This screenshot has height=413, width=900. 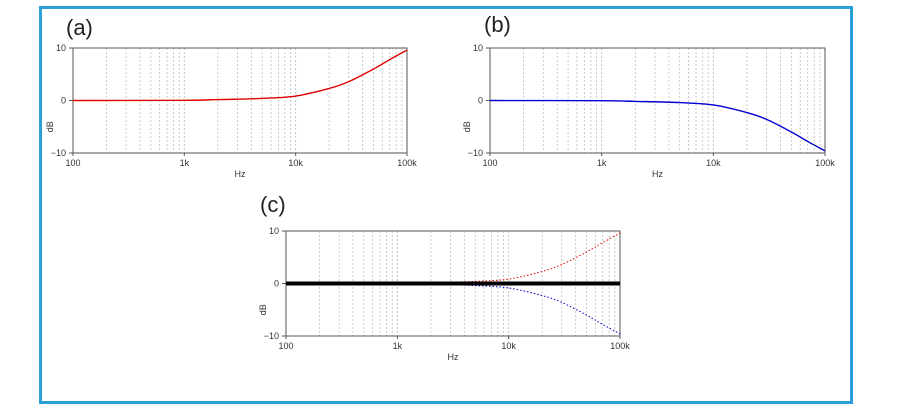 I want to click on panel-label: (b), so click(x=497, y=24).